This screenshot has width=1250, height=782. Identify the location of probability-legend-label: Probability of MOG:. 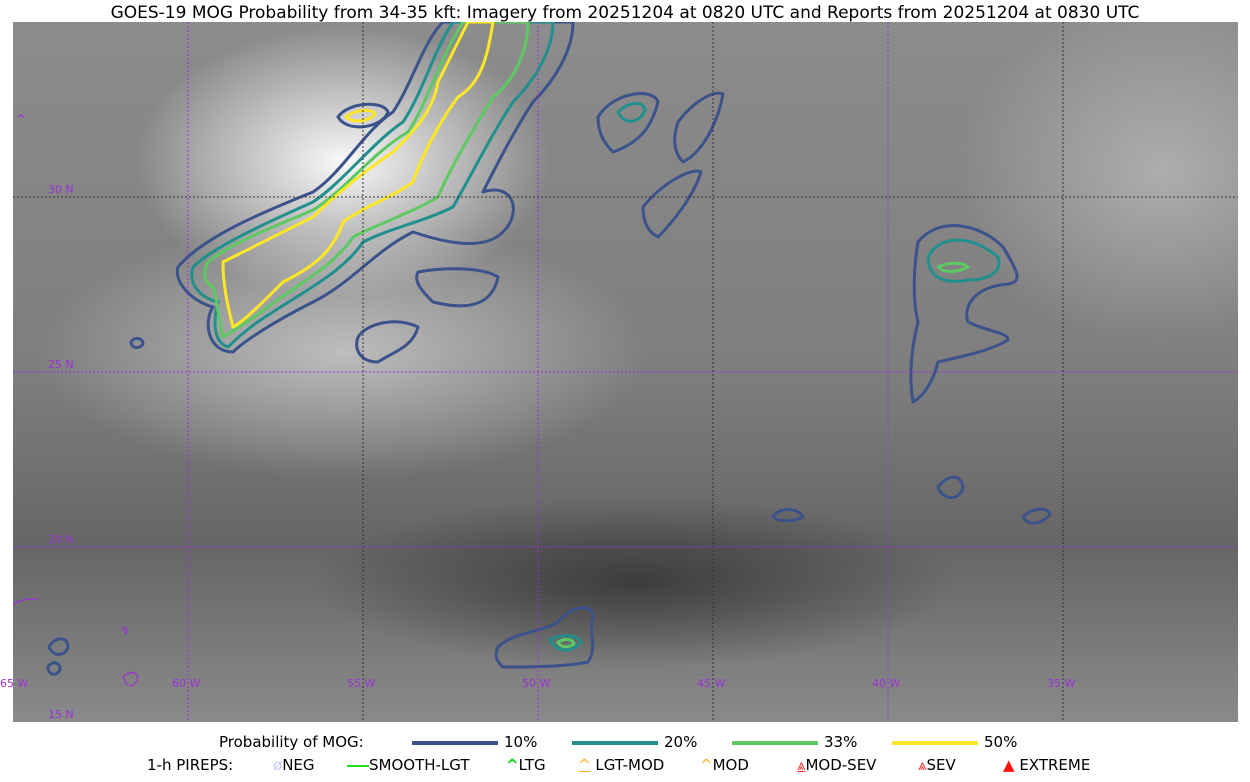
(291, 742).